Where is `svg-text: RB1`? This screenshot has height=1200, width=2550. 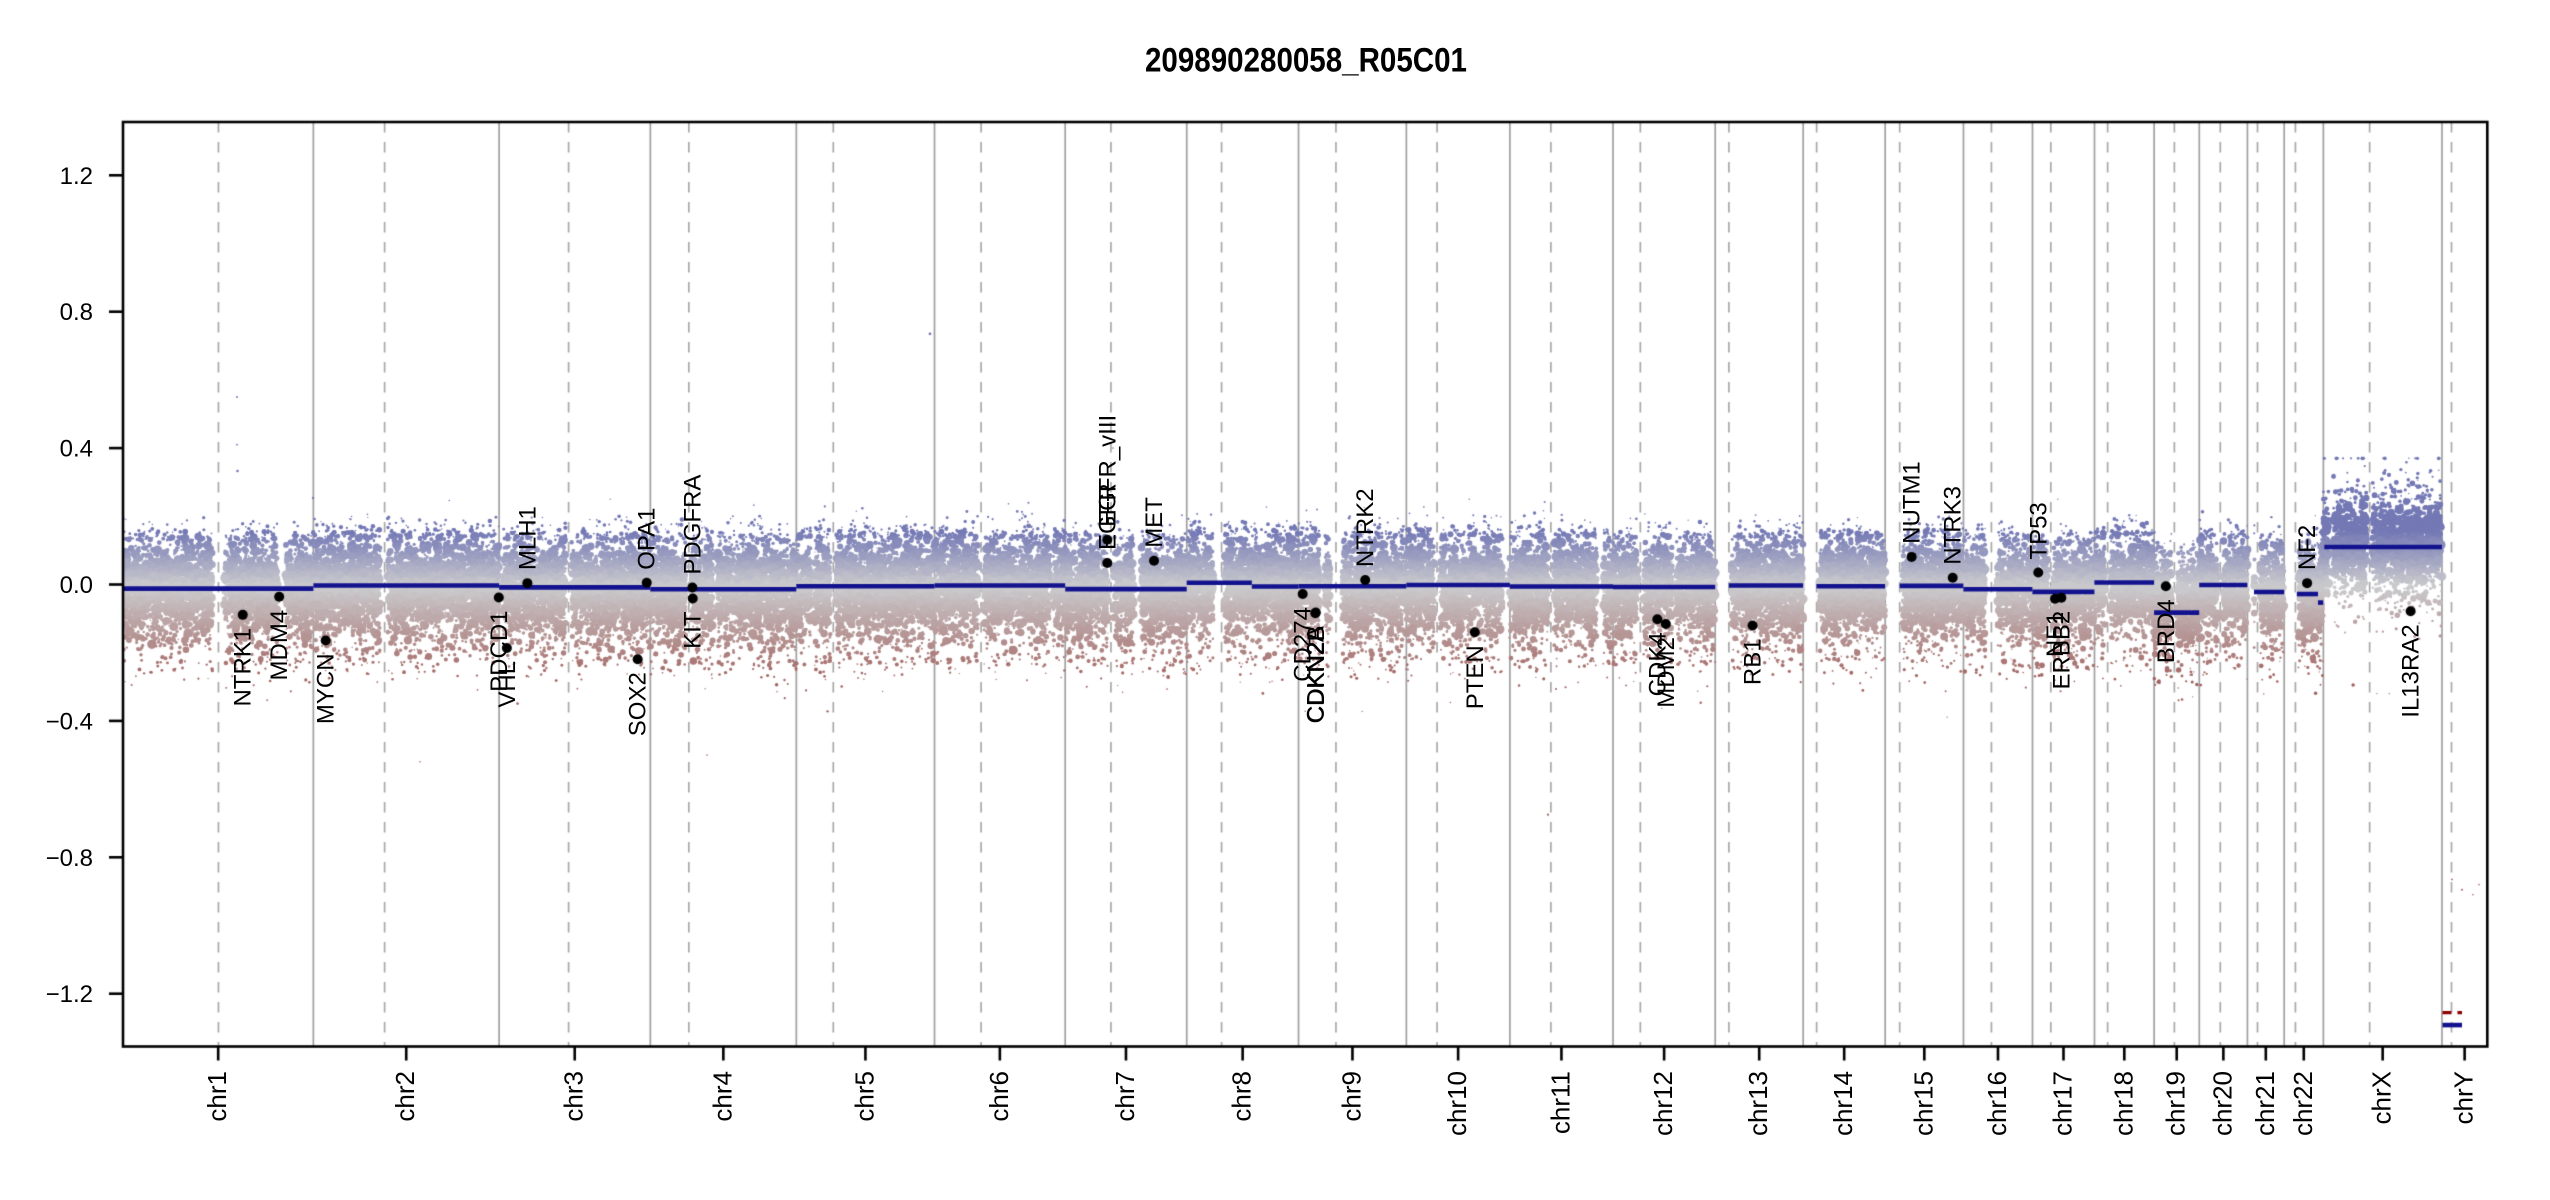 svg-text: RB1 is located at coordinates (1753, 661).